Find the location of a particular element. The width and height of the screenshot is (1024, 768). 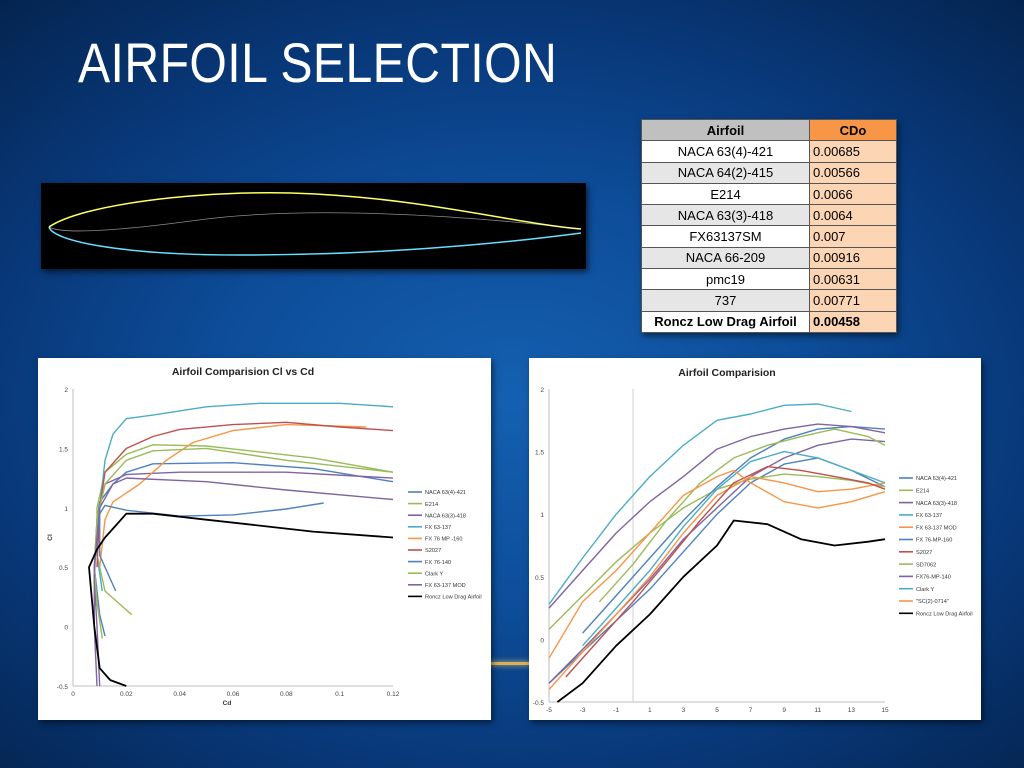

legend-entry: SD7062 is located at coordinates (926, 565).